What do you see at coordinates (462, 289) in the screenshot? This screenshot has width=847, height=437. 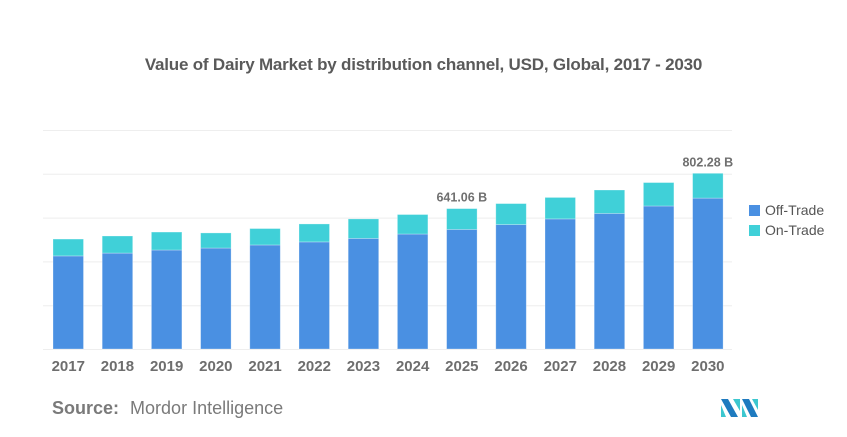 I see `bar-off-trade-2025` at bounding box center [462, 289].